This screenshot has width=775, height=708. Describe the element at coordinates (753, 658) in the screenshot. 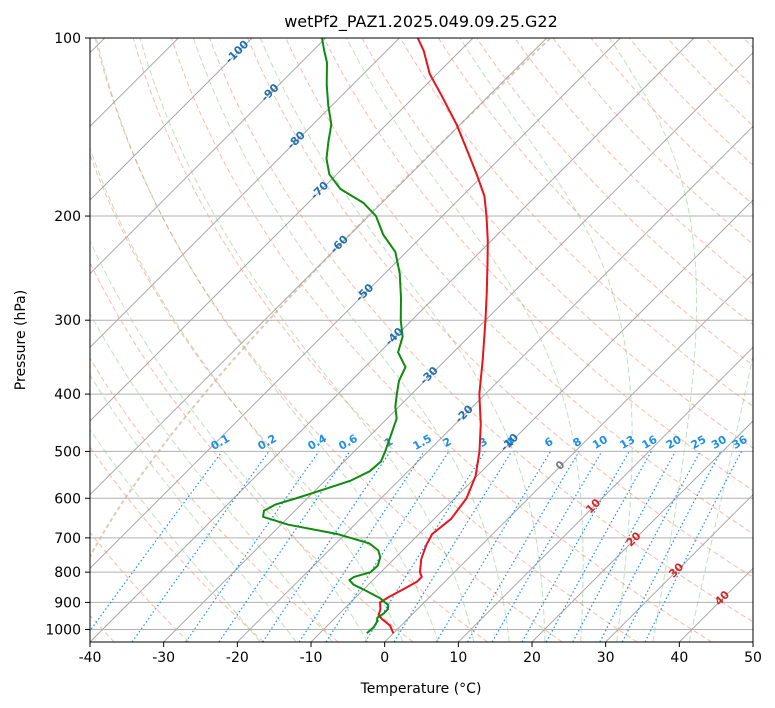

I see `x-tick-label: 50` at that location.